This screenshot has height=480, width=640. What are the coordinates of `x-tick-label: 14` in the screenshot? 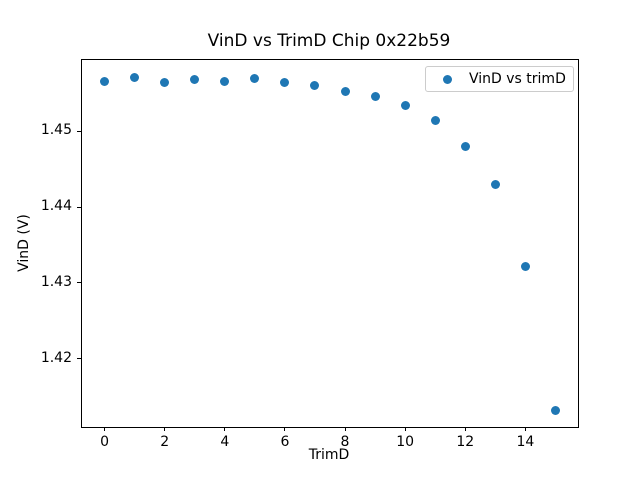 It's located at (525, 442).